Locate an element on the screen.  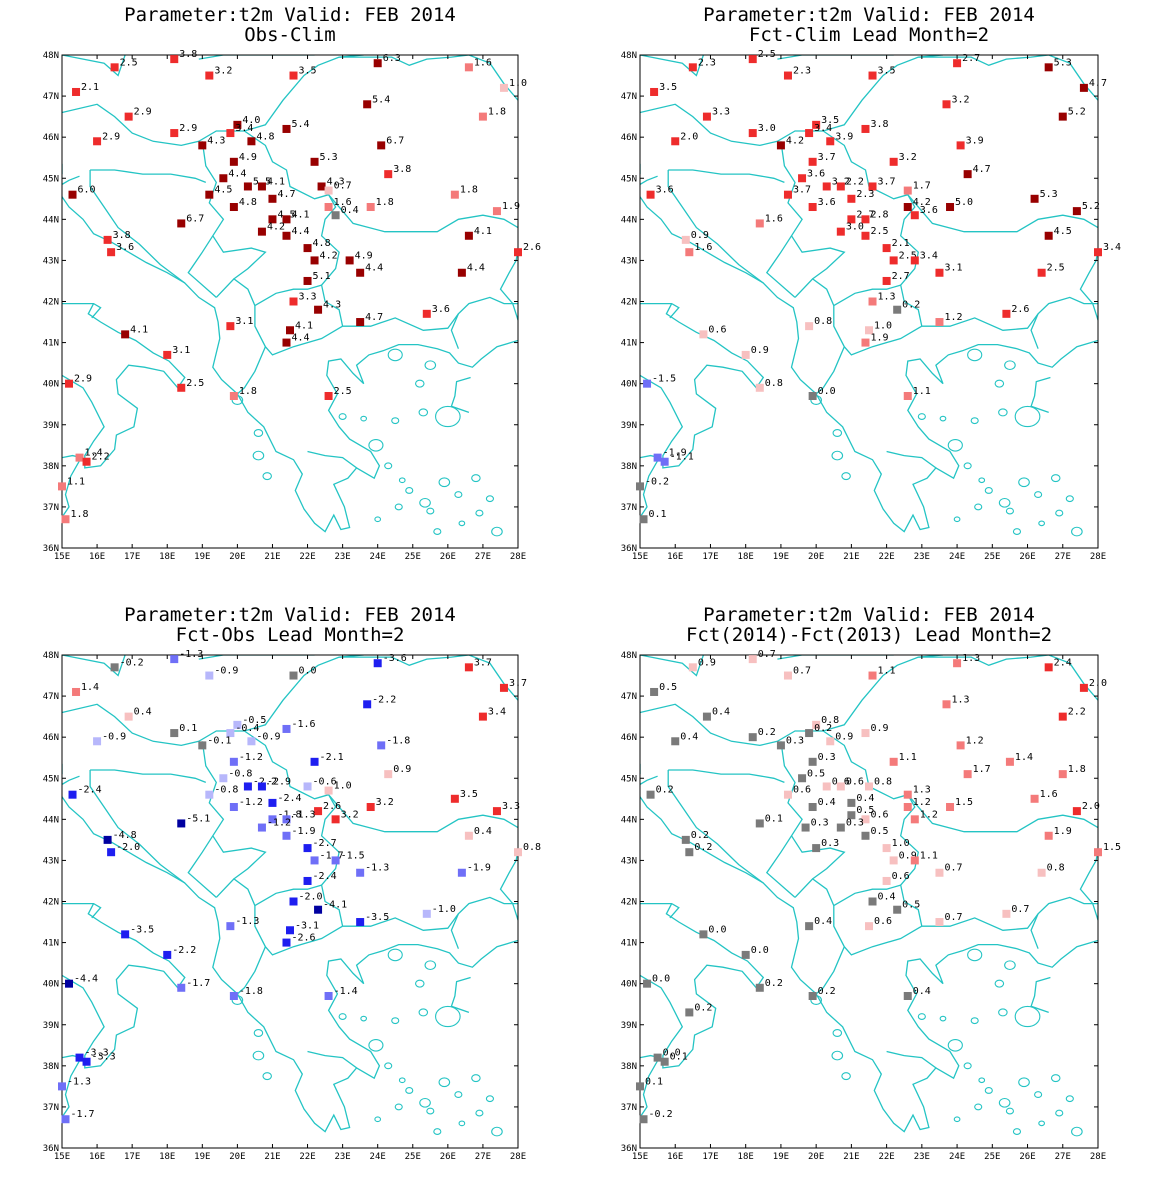
station-value: -1.8 is located at coordinates (398, 740).